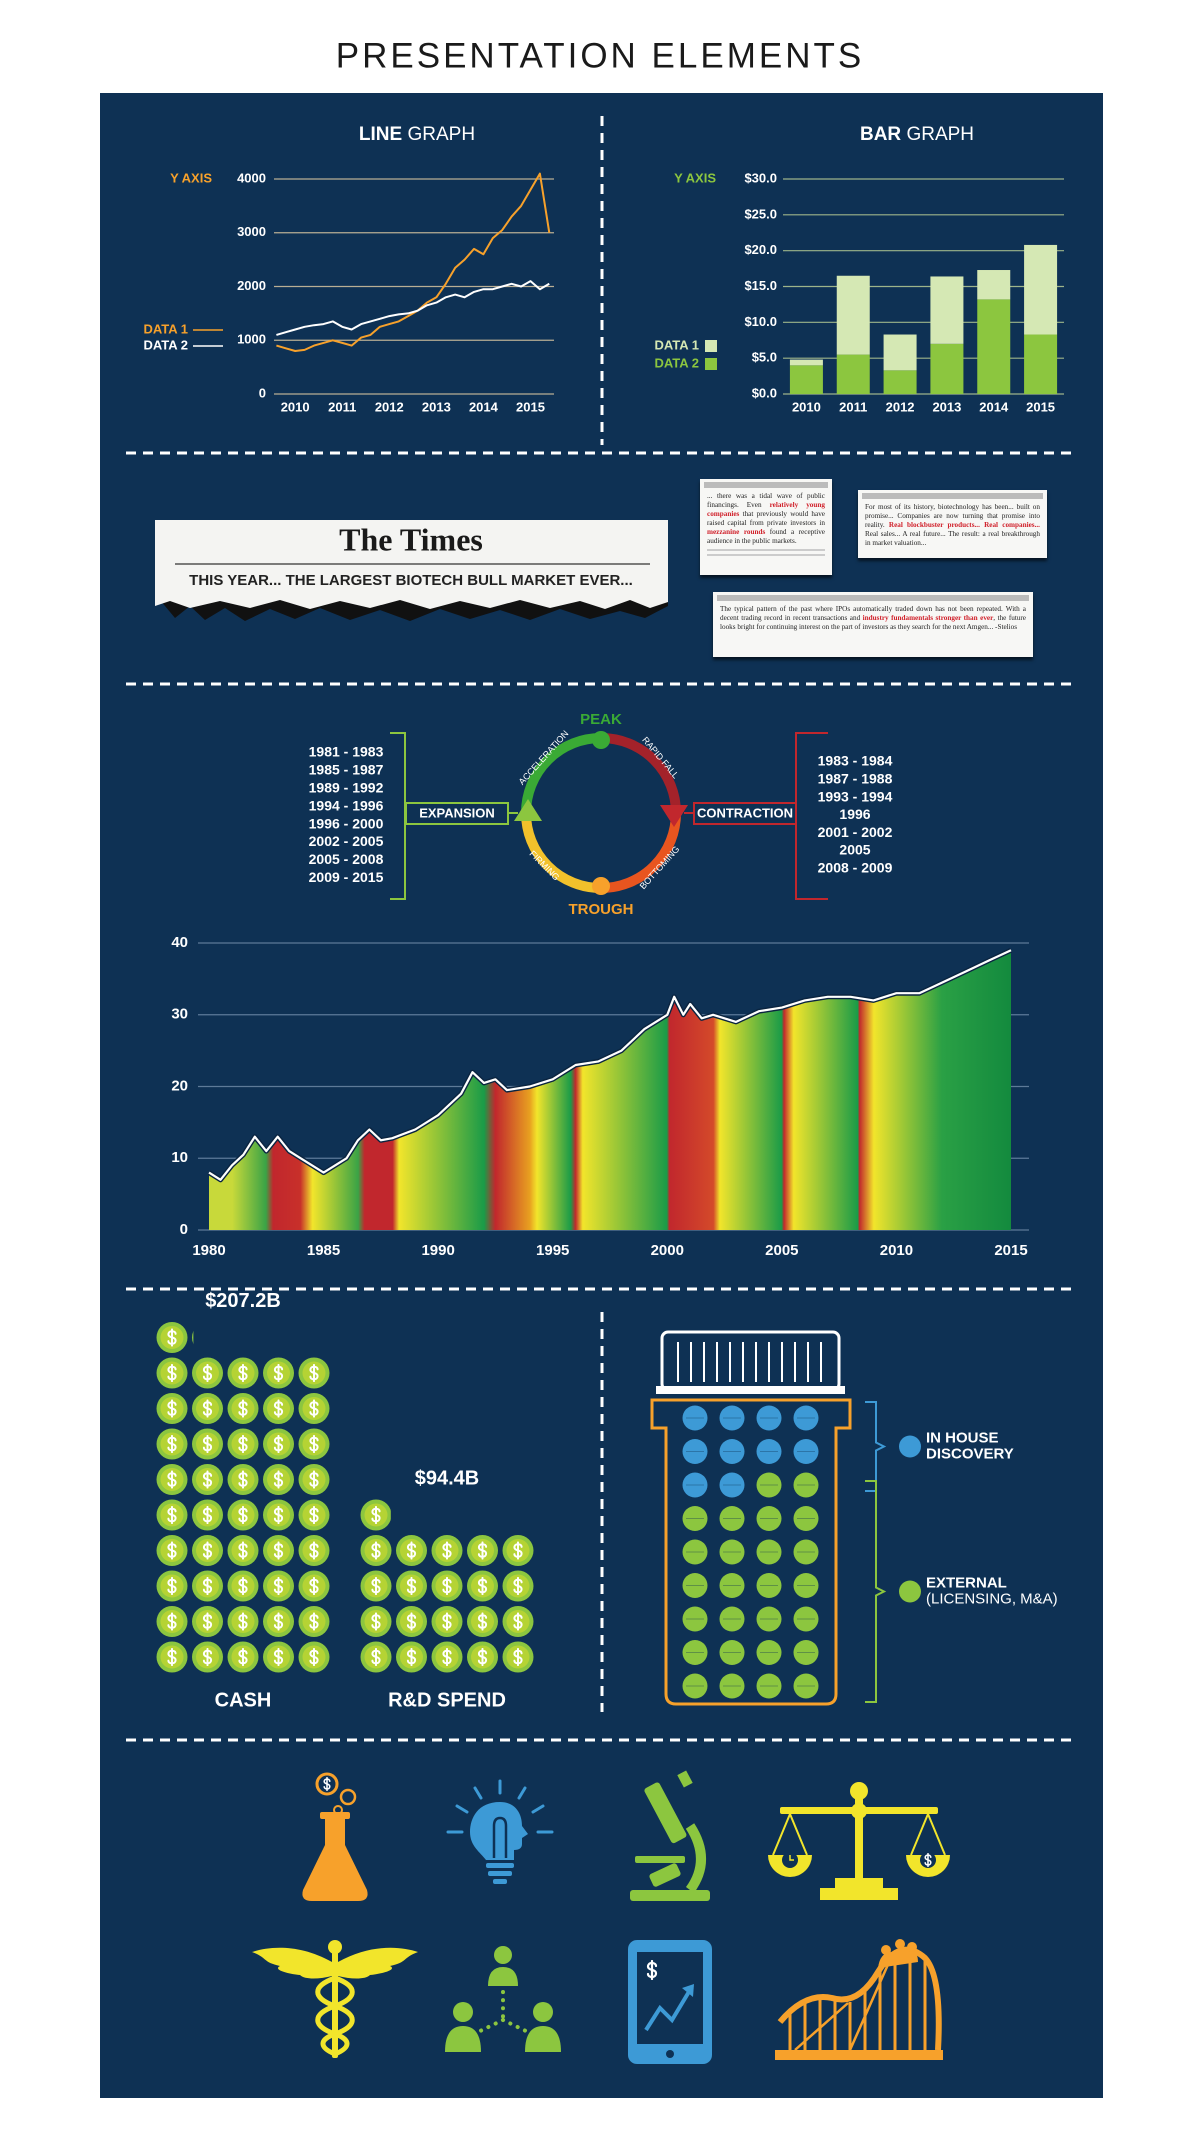 Image resolution: width=1200 pixels, height=2141 pixels. I want to click on period-label: 2001 - 2002, so click(855, 832).